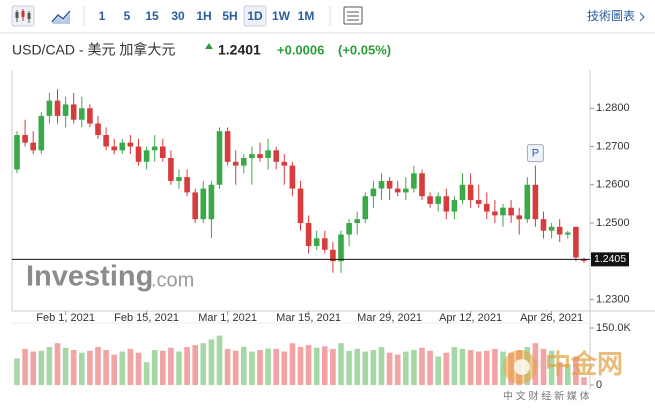 The width and height of the screenshot is (655, 415). Describe the element at coordinates (229, 16) in the screenshot. I see `interval-button: 5H` at that location.